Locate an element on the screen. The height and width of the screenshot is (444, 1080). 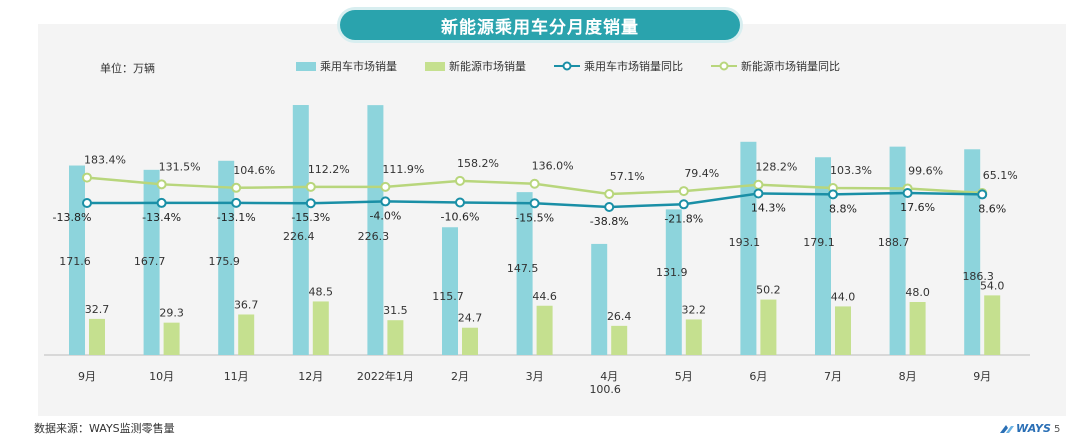
nev-yoy-label-5: 158.2% is located at coordinates (478, 163).